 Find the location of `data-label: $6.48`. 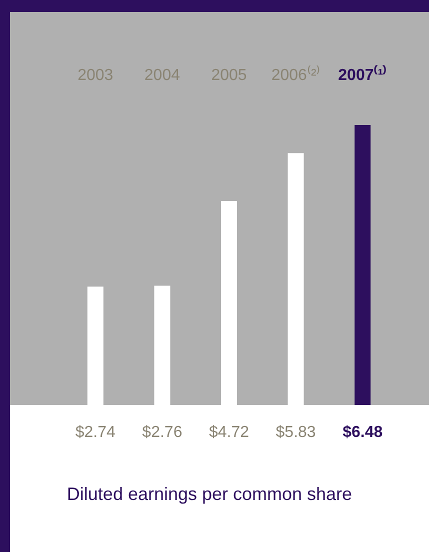

data-label: $6.48 is located at coordinates (362, 432).